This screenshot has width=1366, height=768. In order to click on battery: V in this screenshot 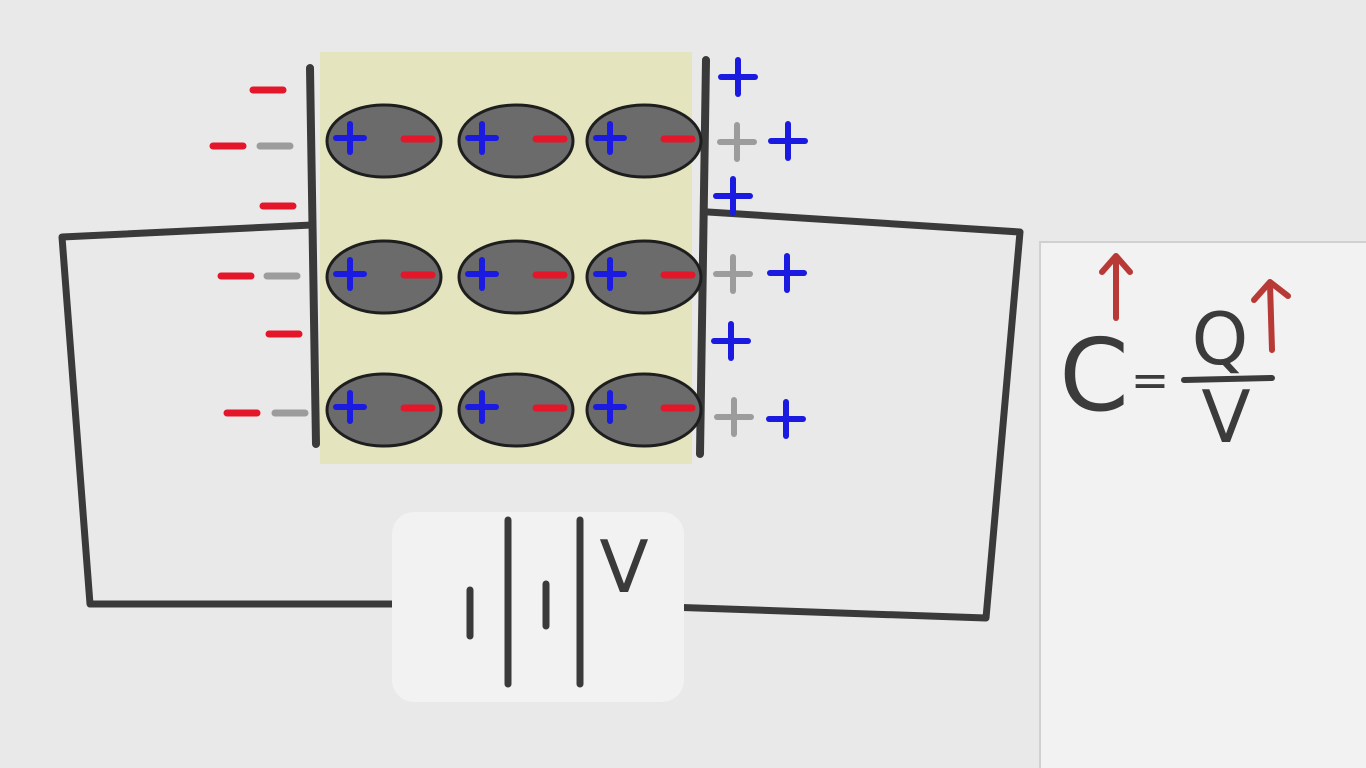, I will do `click(538, 607)`.